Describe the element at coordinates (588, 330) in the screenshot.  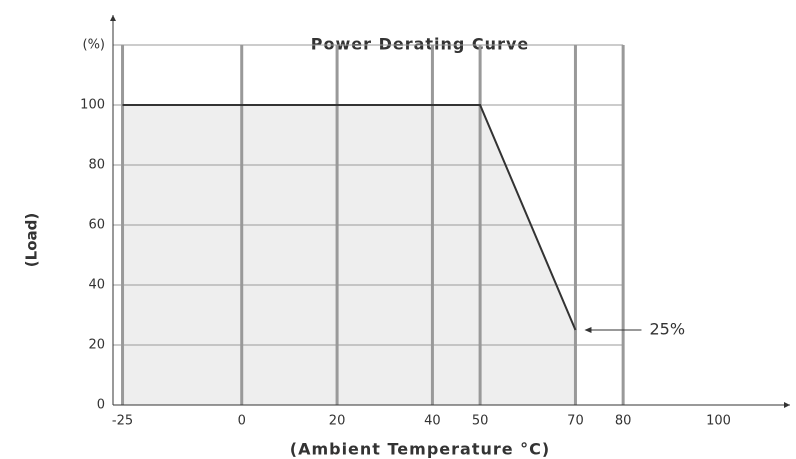
I see `annotation-arrowhead` at that location.